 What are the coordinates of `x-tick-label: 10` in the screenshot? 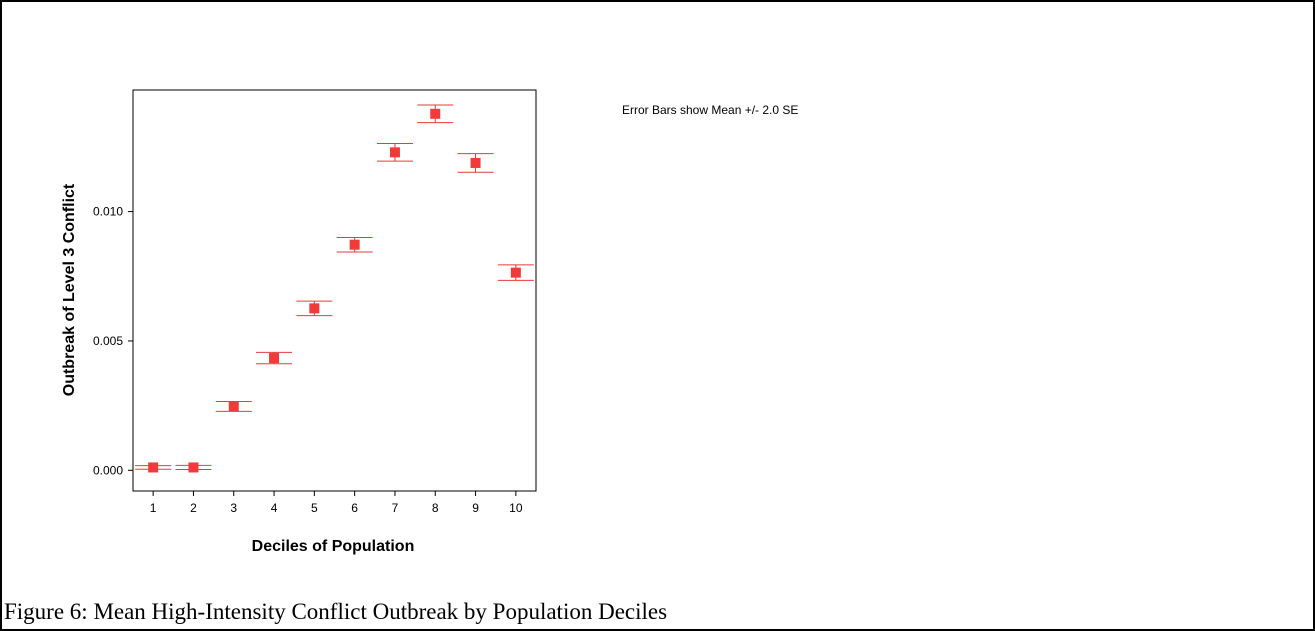 It's located at (516, 508).